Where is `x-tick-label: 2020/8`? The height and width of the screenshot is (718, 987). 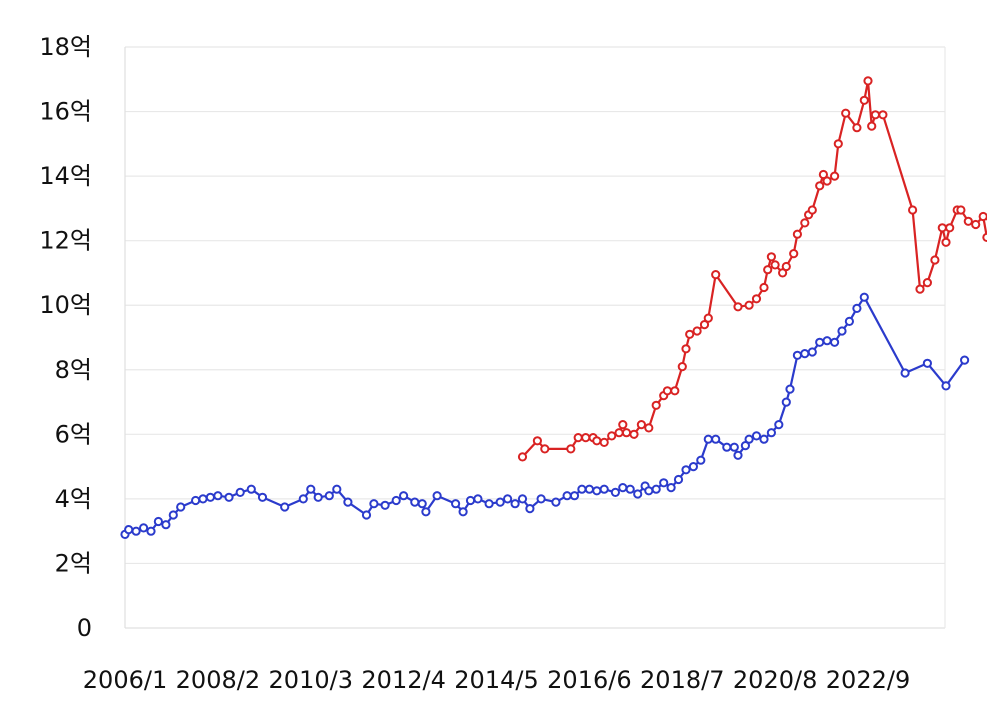 x-tick-label: 2020/8 is located at coordinates (775, 680).